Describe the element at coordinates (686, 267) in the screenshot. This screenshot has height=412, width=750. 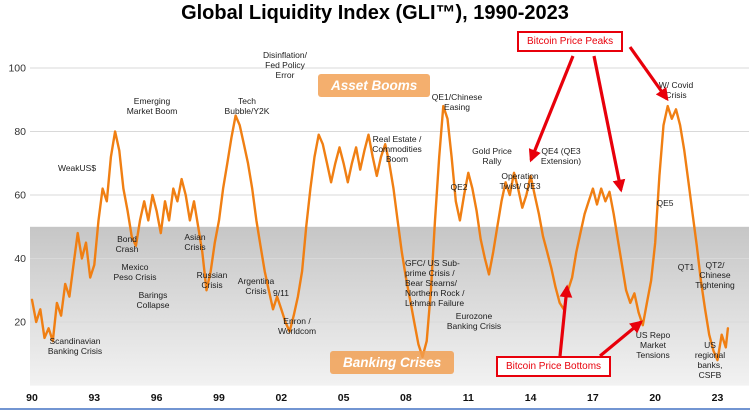
I see `chart-annotation: QT1` at that location.